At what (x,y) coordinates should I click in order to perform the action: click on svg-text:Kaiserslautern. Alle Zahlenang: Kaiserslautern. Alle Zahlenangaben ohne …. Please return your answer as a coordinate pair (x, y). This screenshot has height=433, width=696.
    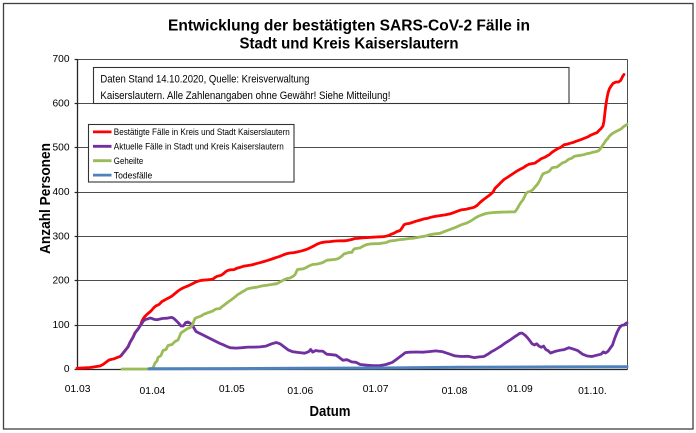
    Looking at the image, I should click on (245, 96).